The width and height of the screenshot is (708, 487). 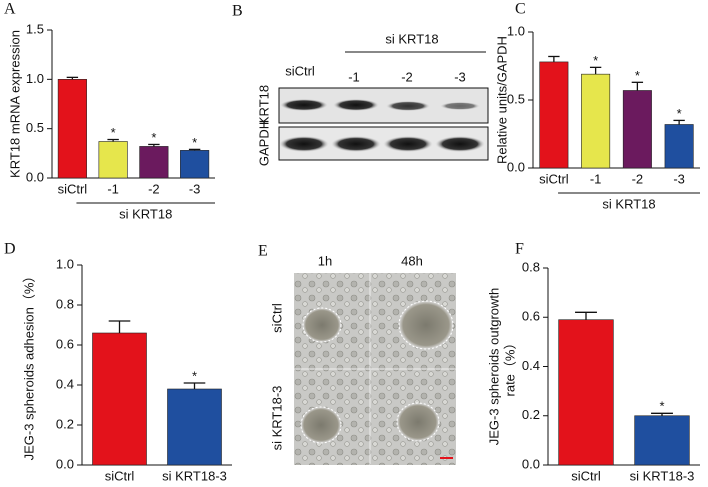 What do you see at coordinates (28, 365) in the screenshot?
I see `y-axis-label: JEG-3 spheroids adhesion（%）` at bounding box center [28, 365].